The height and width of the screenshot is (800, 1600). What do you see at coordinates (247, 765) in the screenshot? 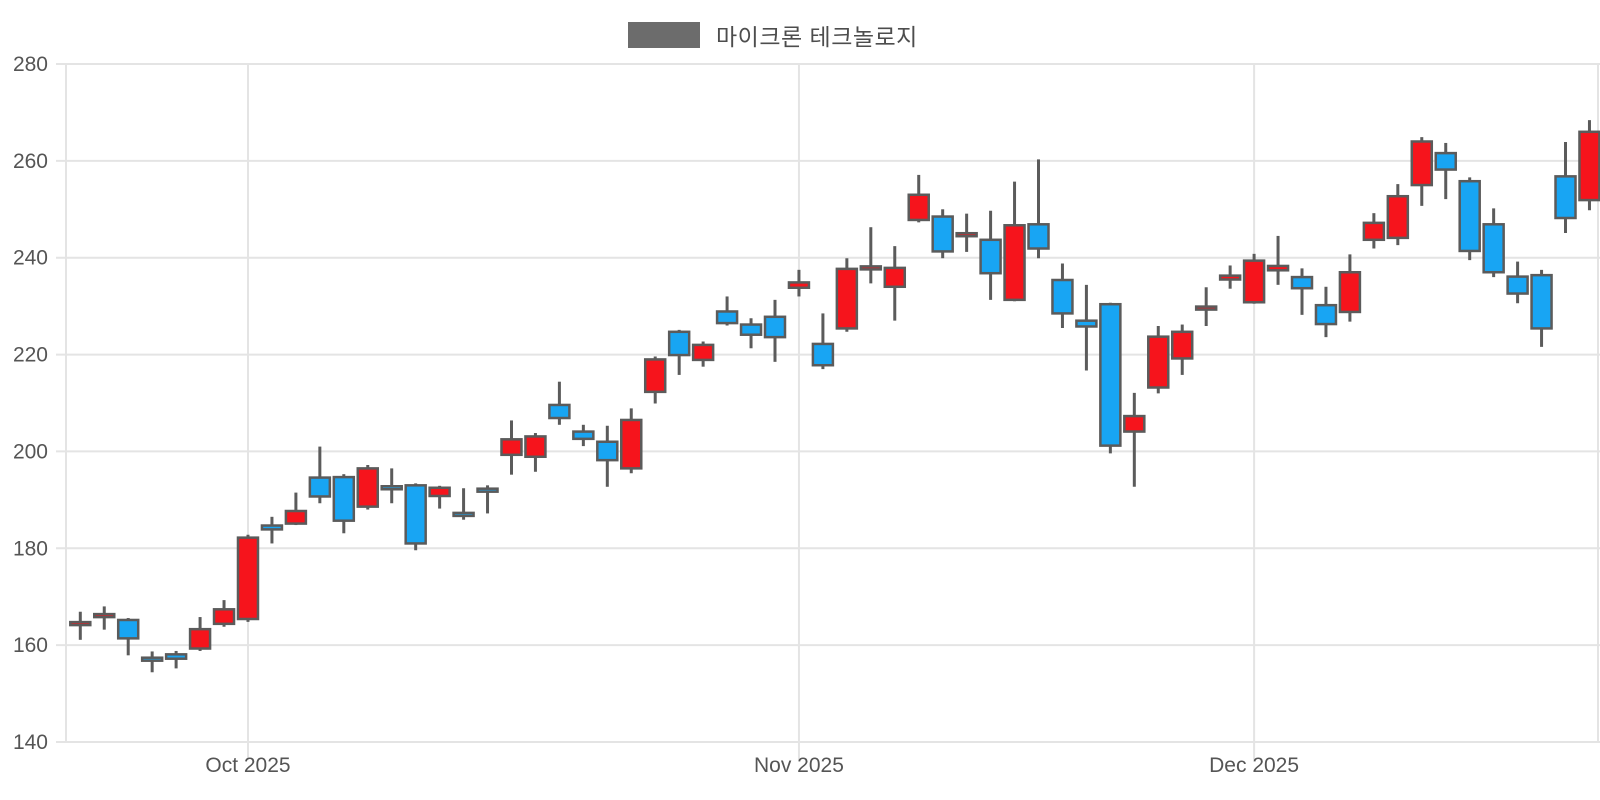
I see `x-tick-label-oct-2025: Oct 2025` at bounding box center [247, 765].